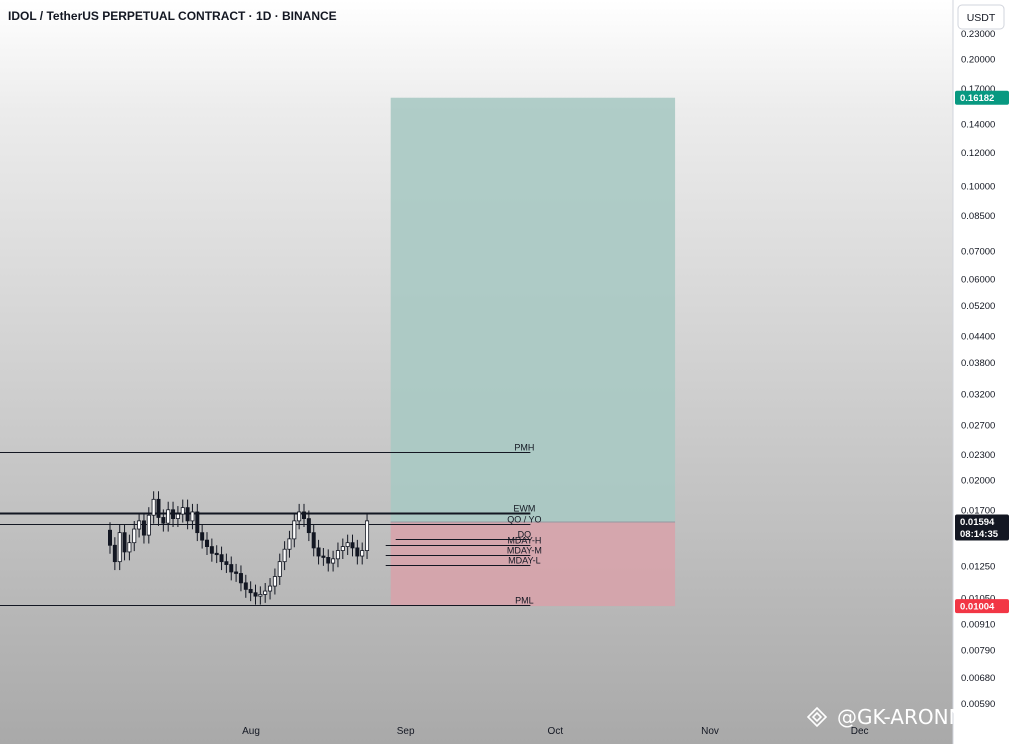 This screenshot has width=1011, height=744. I want to click on y-tick-label: 0.03800, so click(978, 363).